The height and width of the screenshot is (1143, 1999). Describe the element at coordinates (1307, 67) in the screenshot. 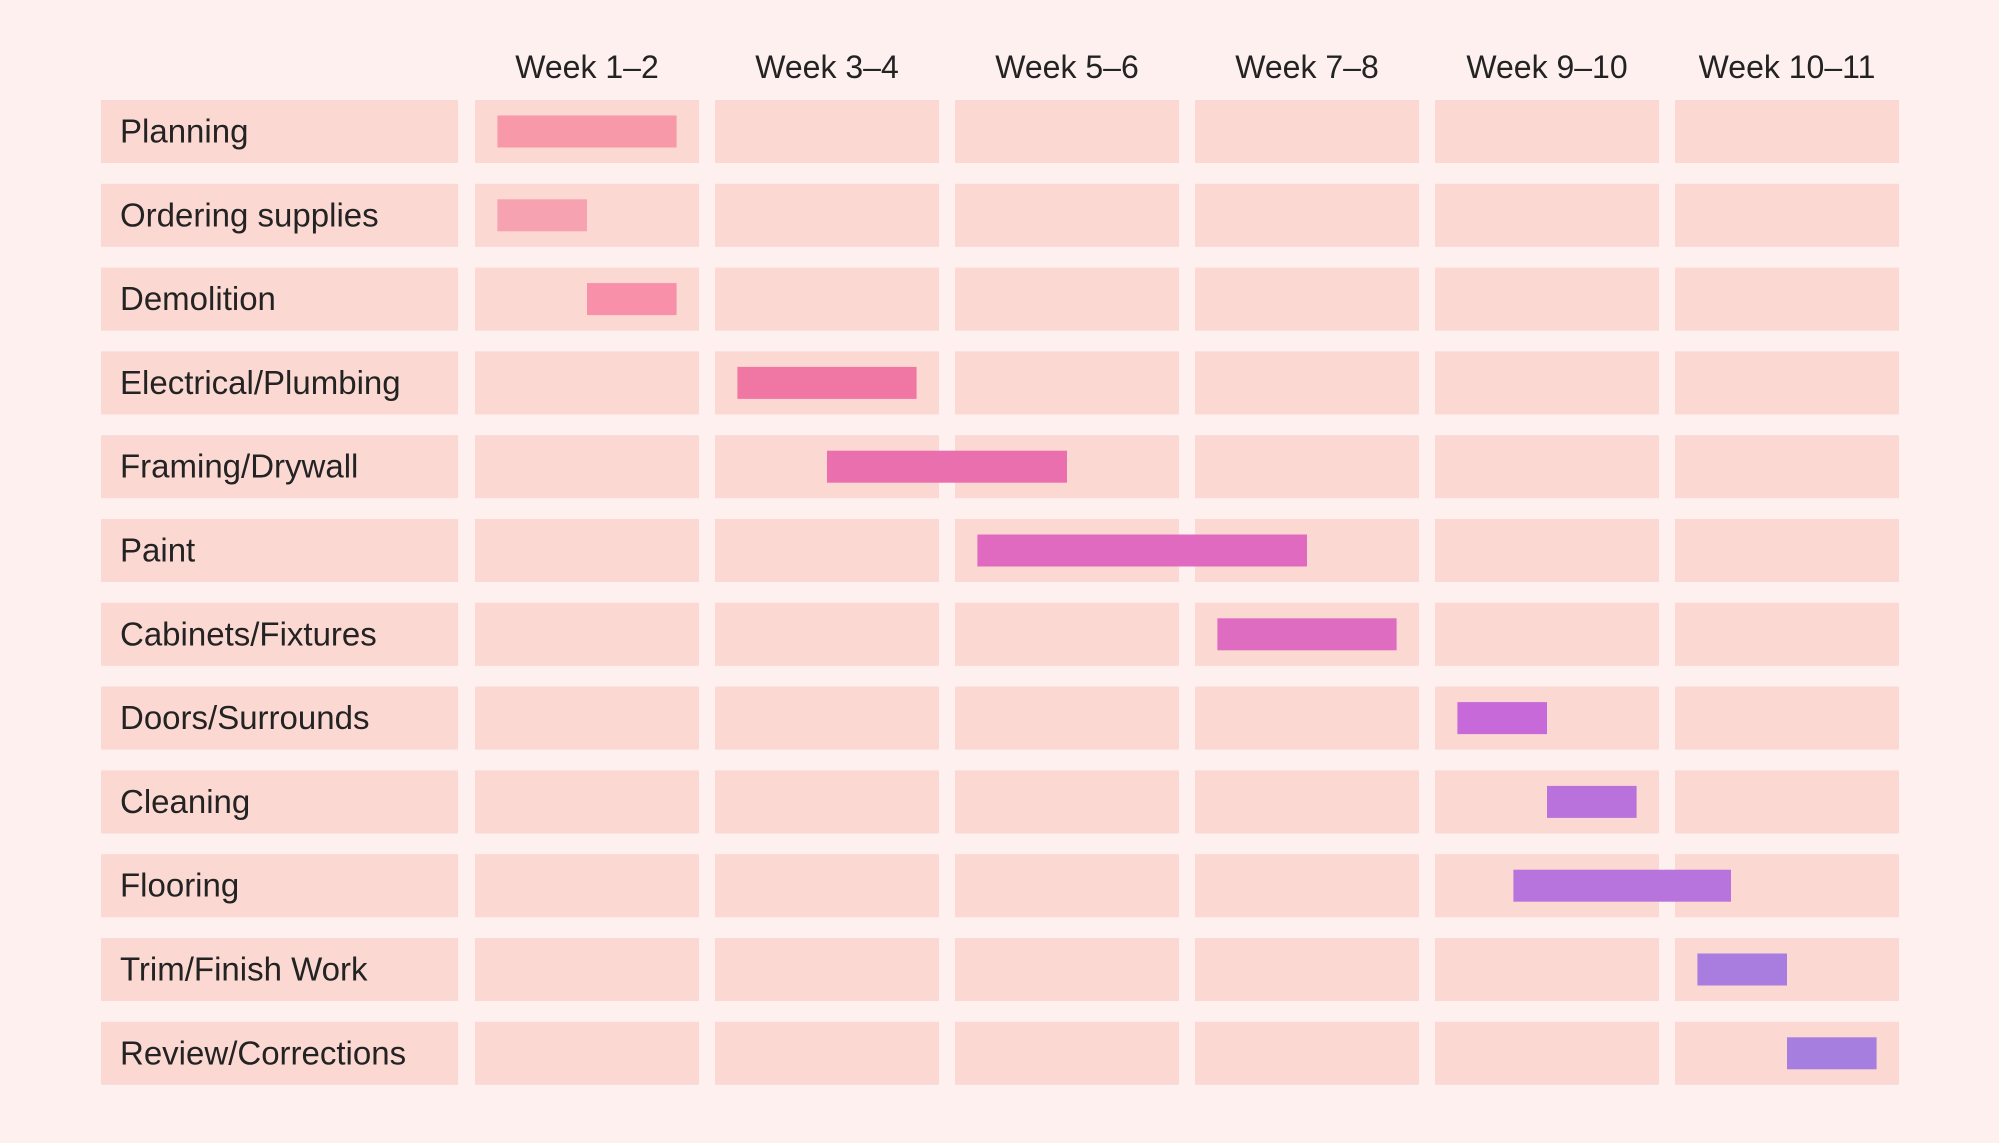

I see `week-header-label: Week 7–8` at that location.